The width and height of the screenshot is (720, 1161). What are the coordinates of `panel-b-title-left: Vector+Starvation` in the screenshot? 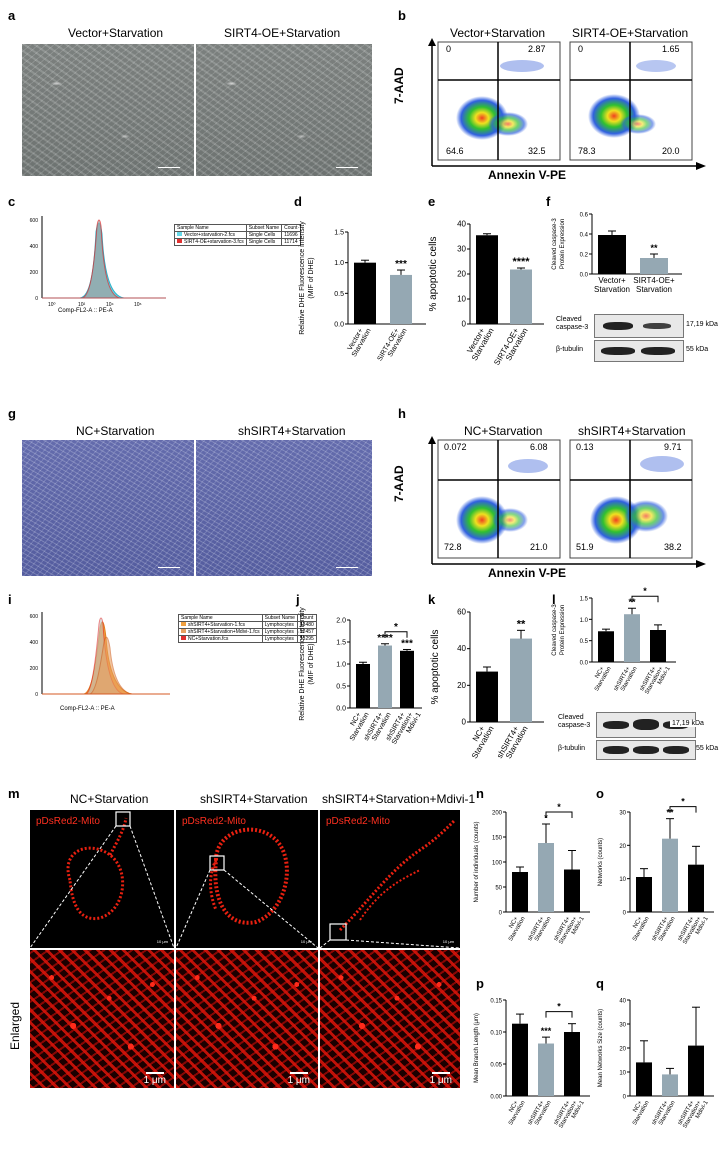 It's located at (498, 33).